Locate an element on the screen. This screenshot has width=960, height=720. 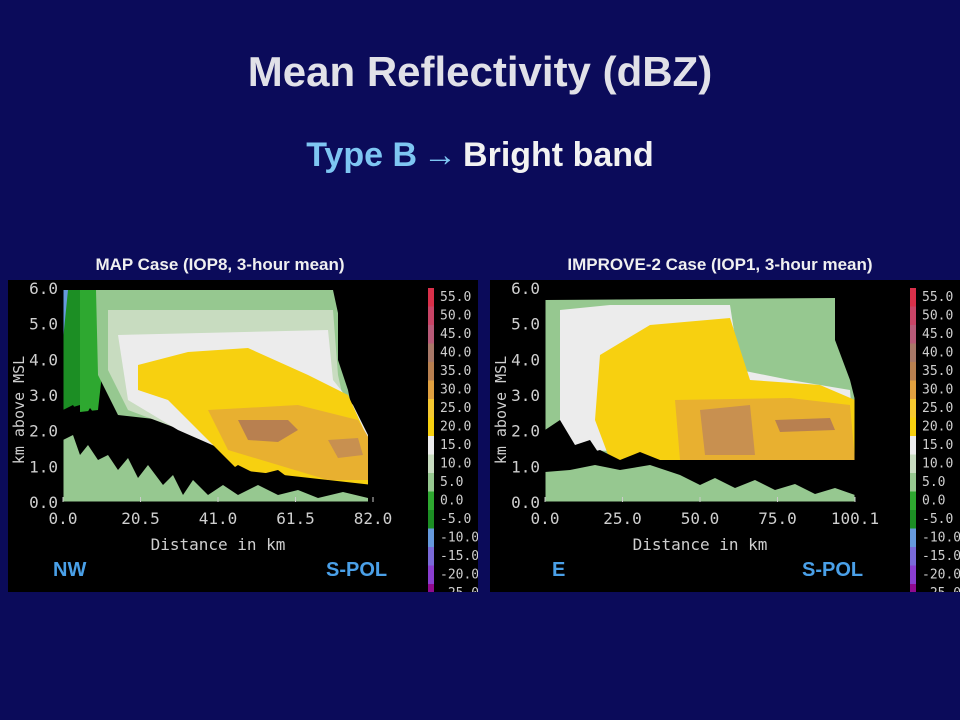
x-tick-label: 50.0 is located at coordinates (700, 518).